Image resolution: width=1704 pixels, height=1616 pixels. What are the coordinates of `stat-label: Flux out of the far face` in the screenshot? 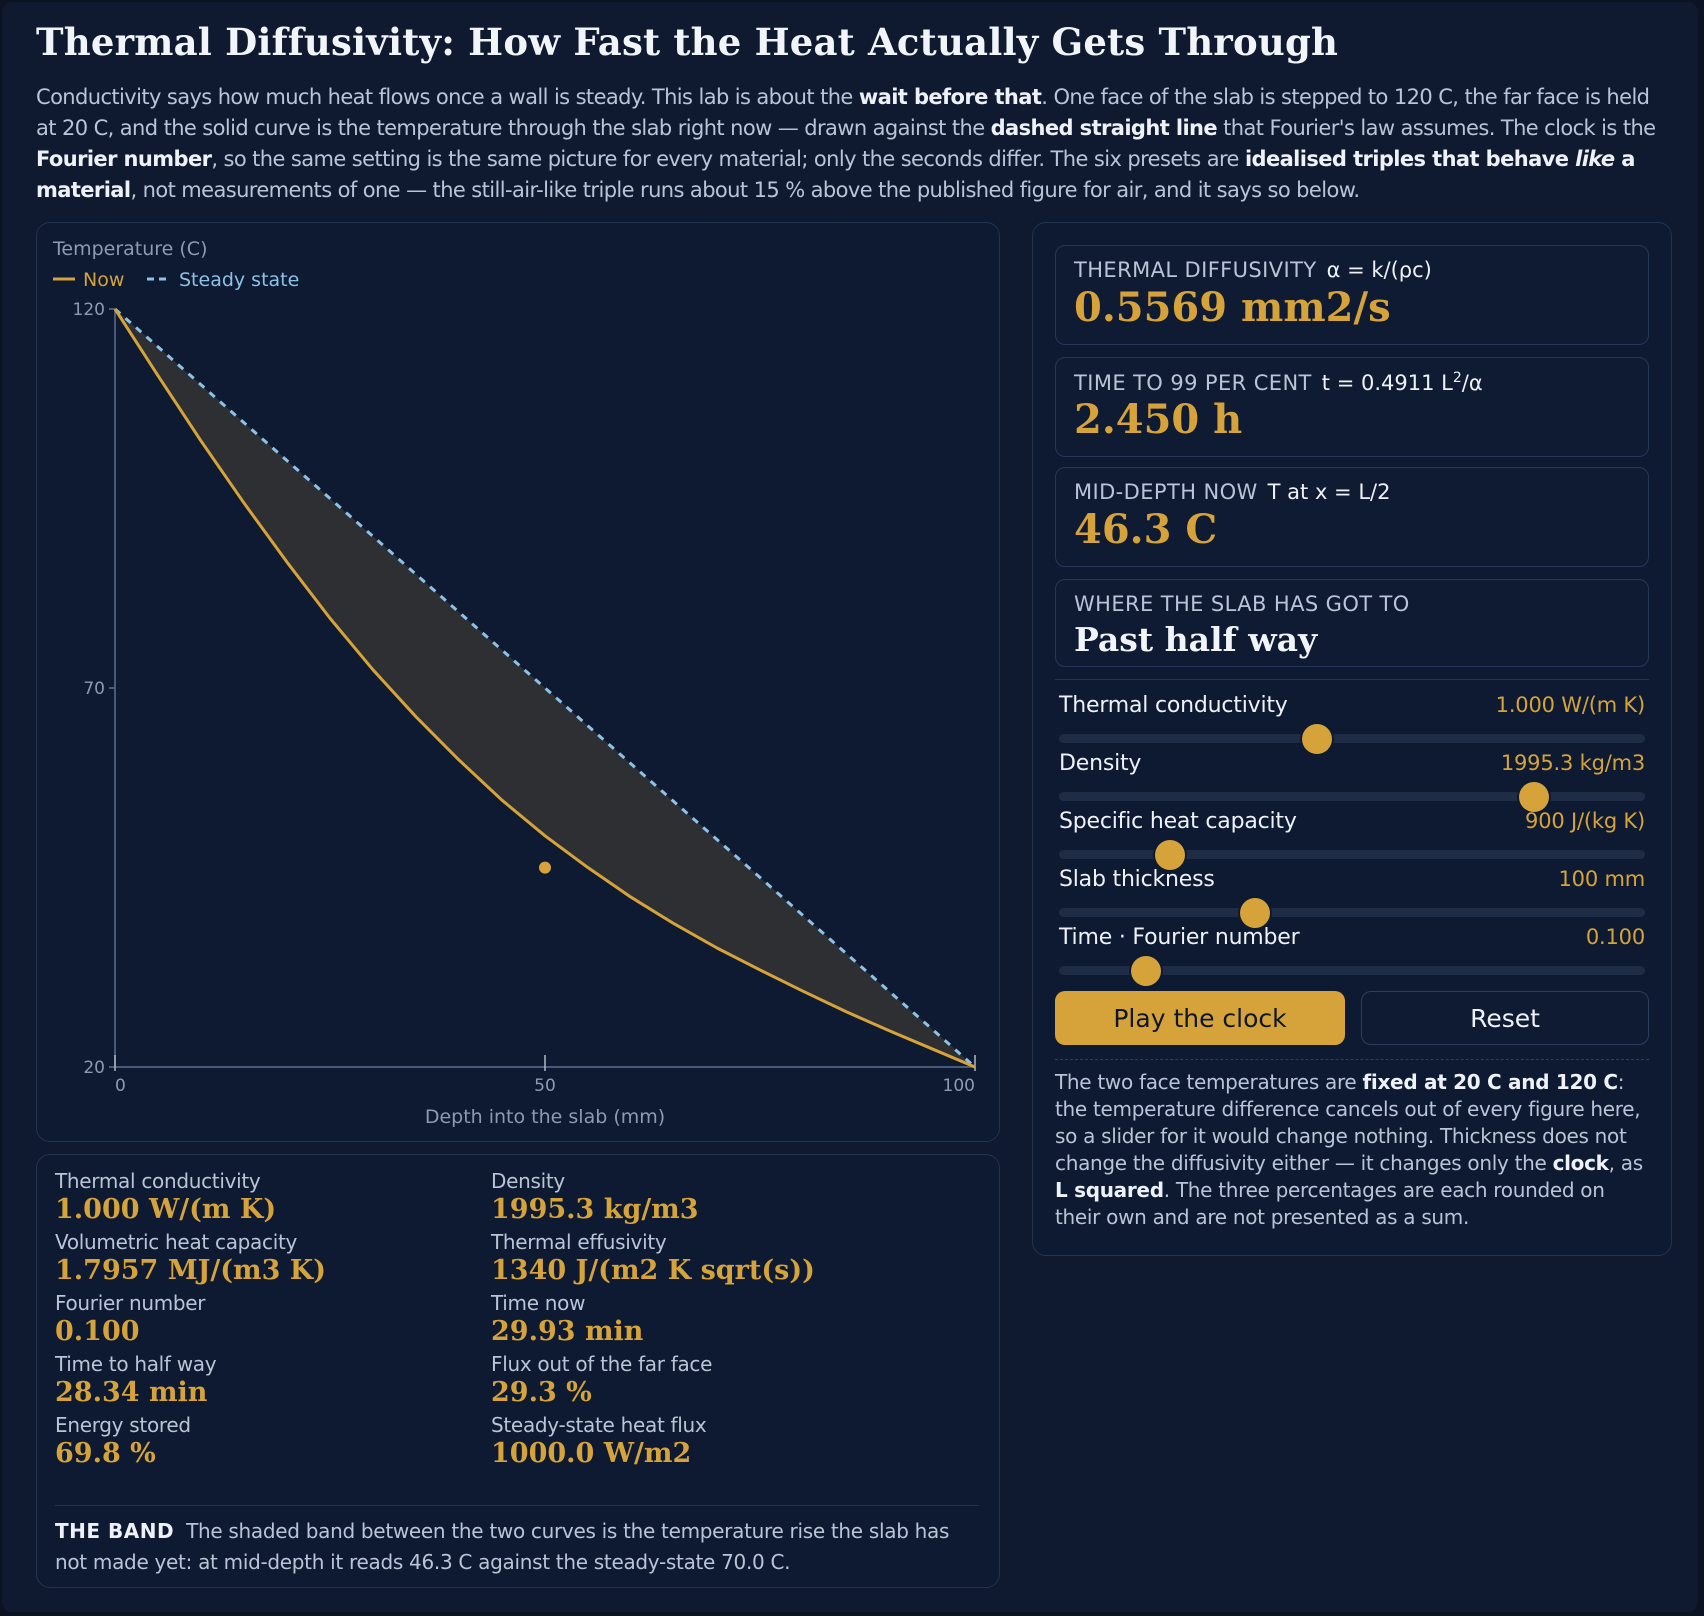 It's located at (602, 1364).